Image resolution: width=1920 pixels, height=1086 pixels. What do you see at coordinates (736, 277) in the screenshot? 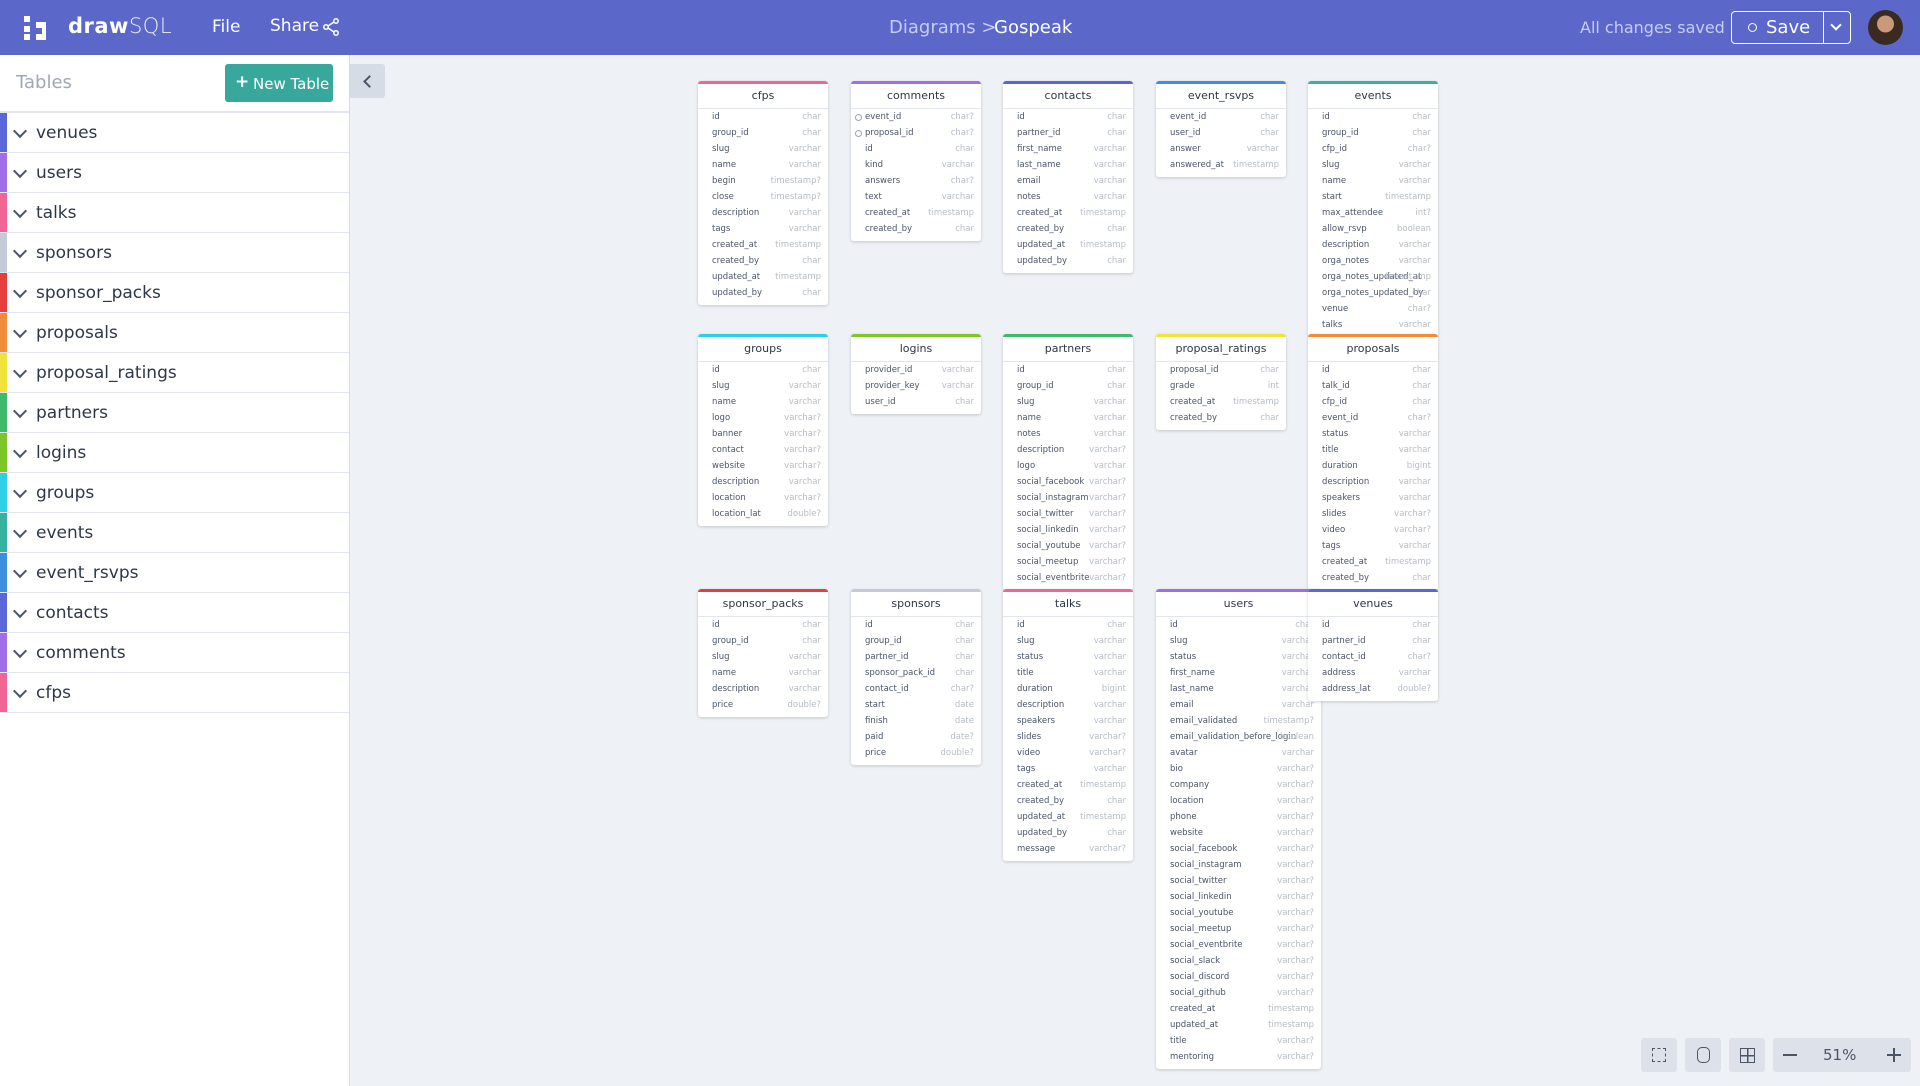
I see `field-name: updated_at` at bounding box center [736, 277].